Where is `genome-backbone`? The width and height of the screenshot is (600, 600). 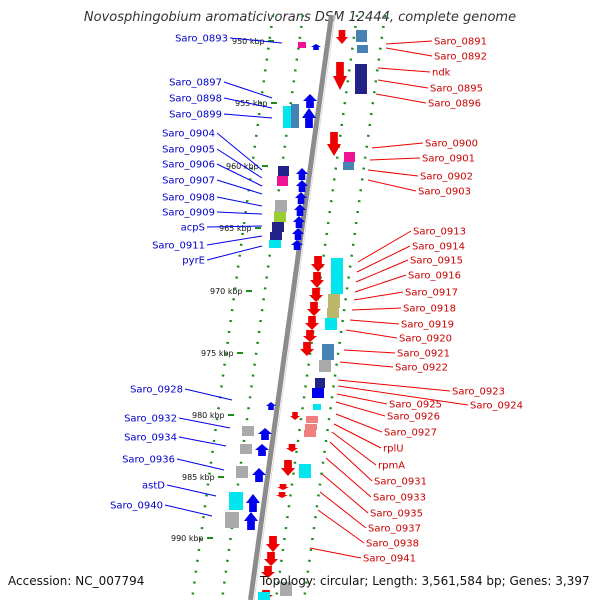
genome-backbone is located at coordinates (291, 307).